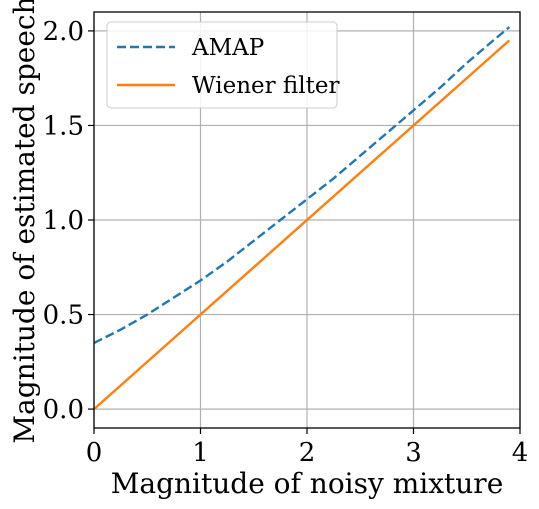  What do you see at coordinates (307, 483) in the screenshot?
I see `x-axis-label: Magnitude of noisy mixture` at bounding box center [307, 483].